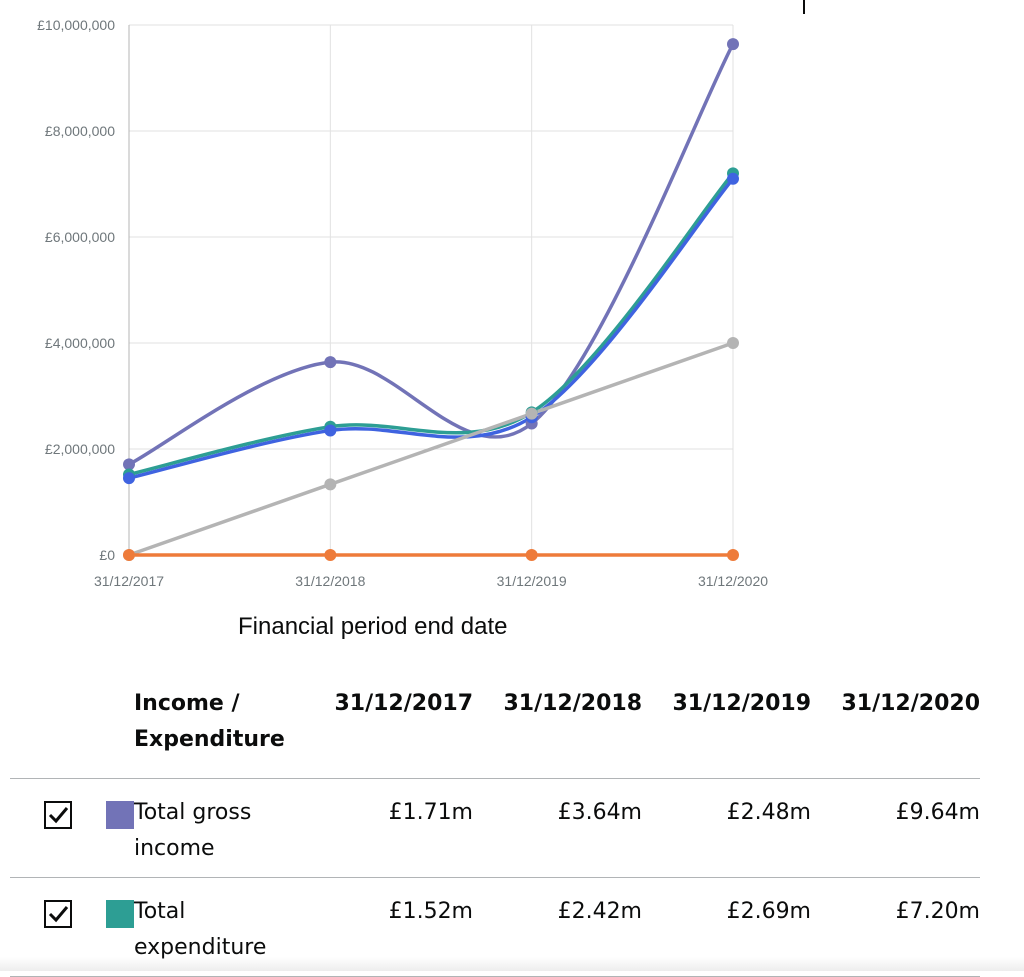 This screenshot has height=977, width=1024. What do you see at coordinates (599, 812) in the screenshot?
I see `cell-value: £3.64m` at bounding box center [599, 812].